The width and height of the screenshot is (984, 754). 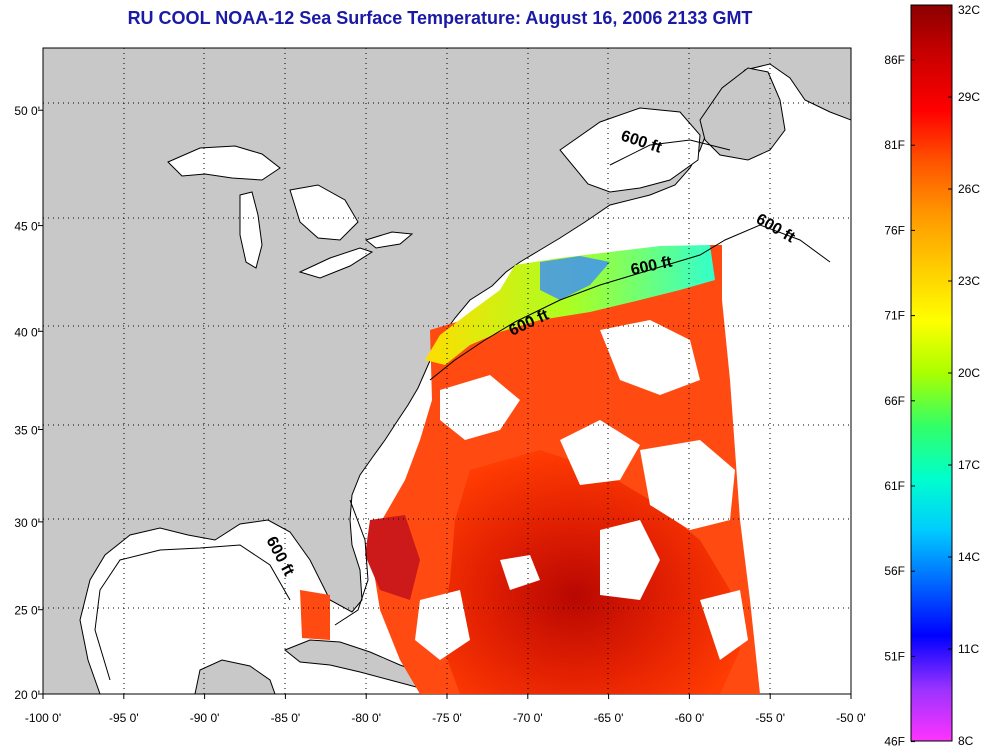 What do you see at coordinates (366, 718) in the screenshot?
I see `lon-tick-label: -80 0'` at bounding box center [366, 718].